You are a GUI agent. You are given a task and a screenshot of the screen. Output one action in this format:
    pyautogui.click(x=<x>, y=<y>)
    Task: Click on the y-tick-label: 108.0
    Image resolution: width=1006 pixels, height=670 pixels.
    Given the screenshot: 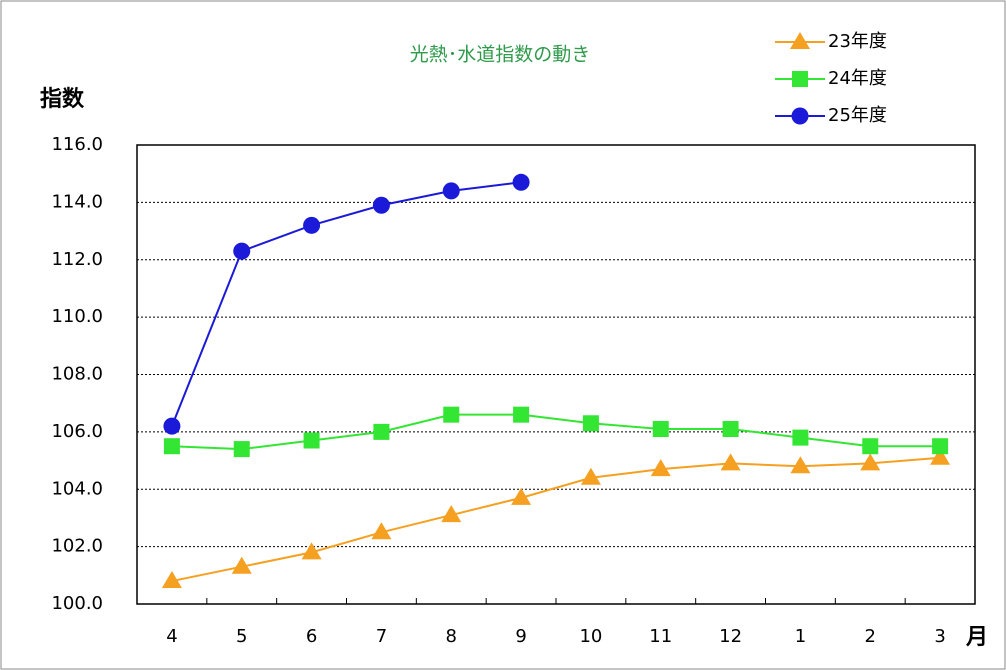 What is the action you would take?
    pyautogui.click(x=77, y=374)
    